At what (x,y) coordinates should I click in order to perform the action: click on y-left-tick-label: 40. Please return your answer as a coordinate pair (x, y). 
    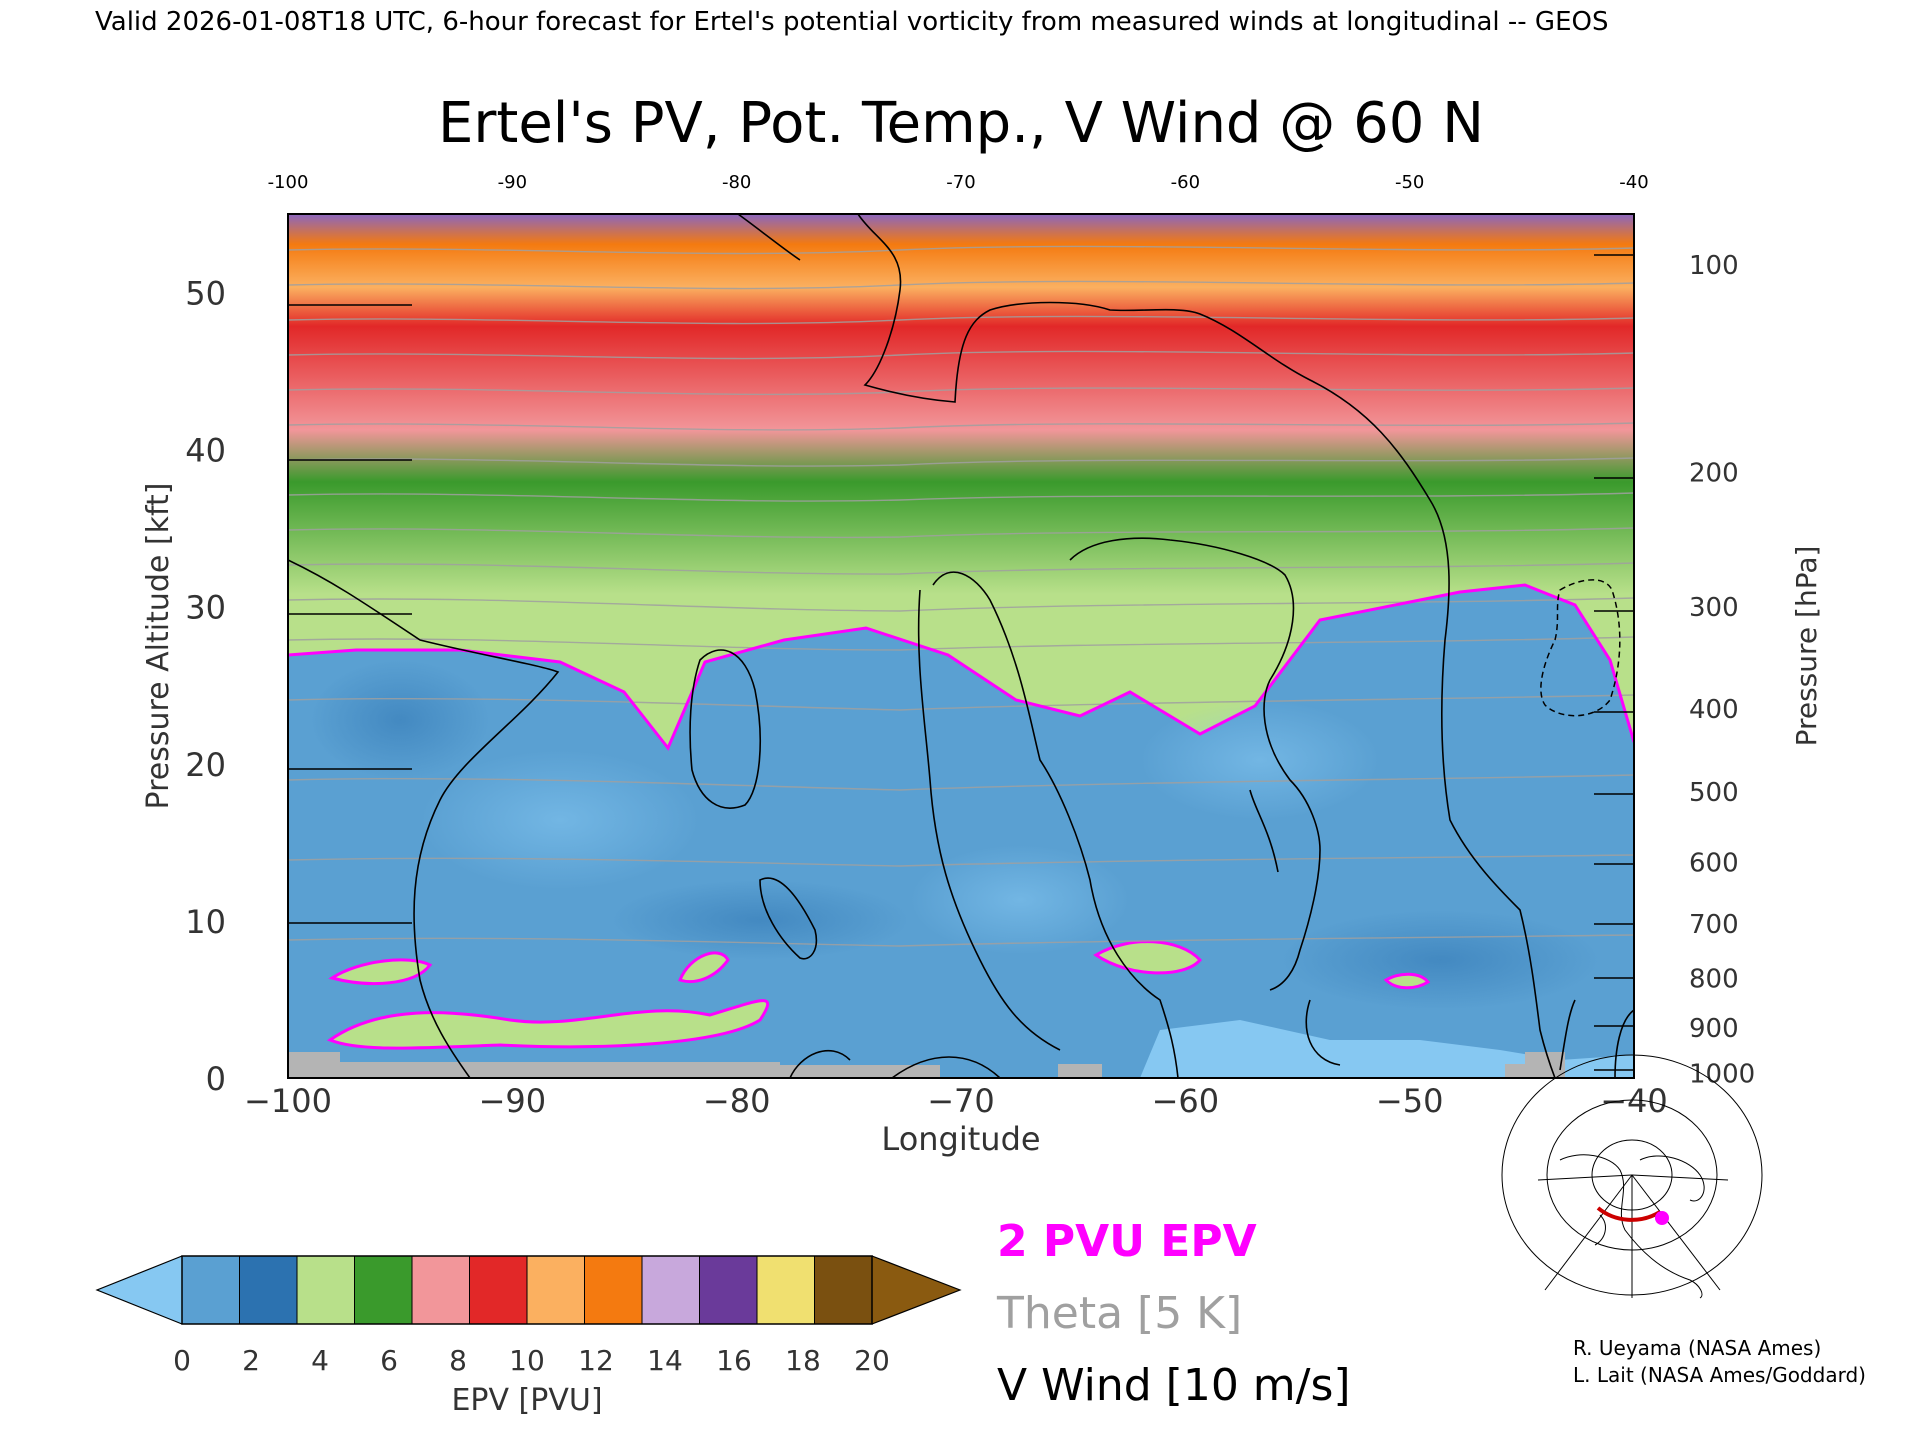
    Looking at the image, I should click on (205, 451).